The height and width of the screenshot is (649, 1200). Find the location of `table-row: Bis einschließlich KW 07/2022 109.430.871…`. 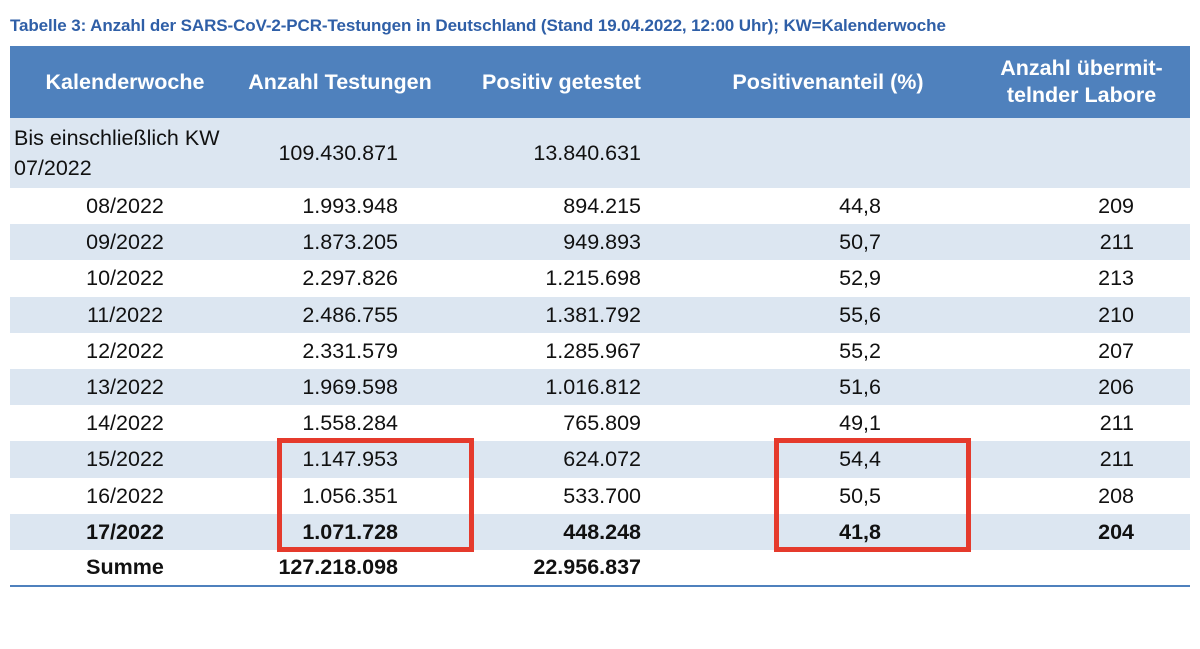

table-row: Bis einschließlich KW 07/2022 109.430.871… is located at coordinates (600, 153).